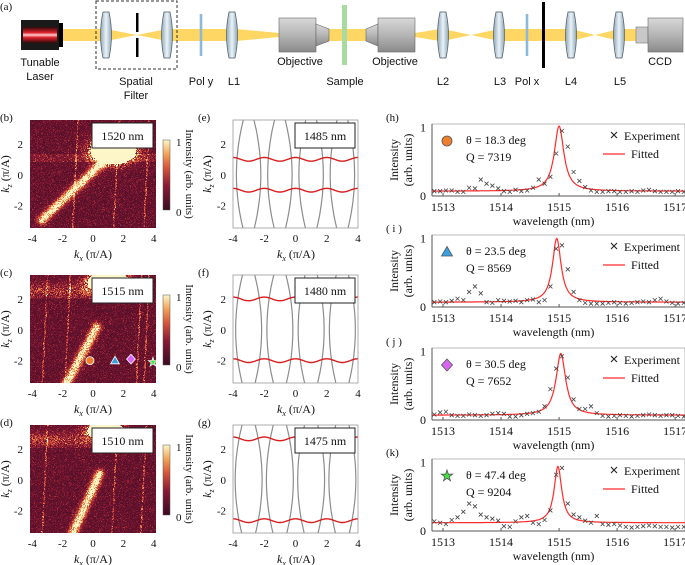  Describe the element at coordinates (18, 512) in the screenshot. I see `kz-tick-label: -2` at that location.